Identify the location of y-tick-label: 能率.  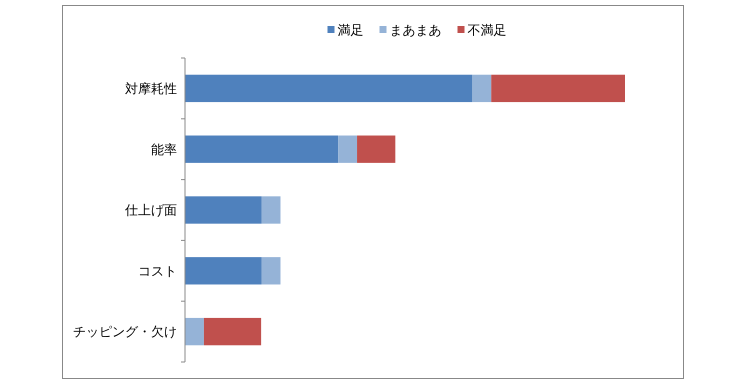
(164, 149).